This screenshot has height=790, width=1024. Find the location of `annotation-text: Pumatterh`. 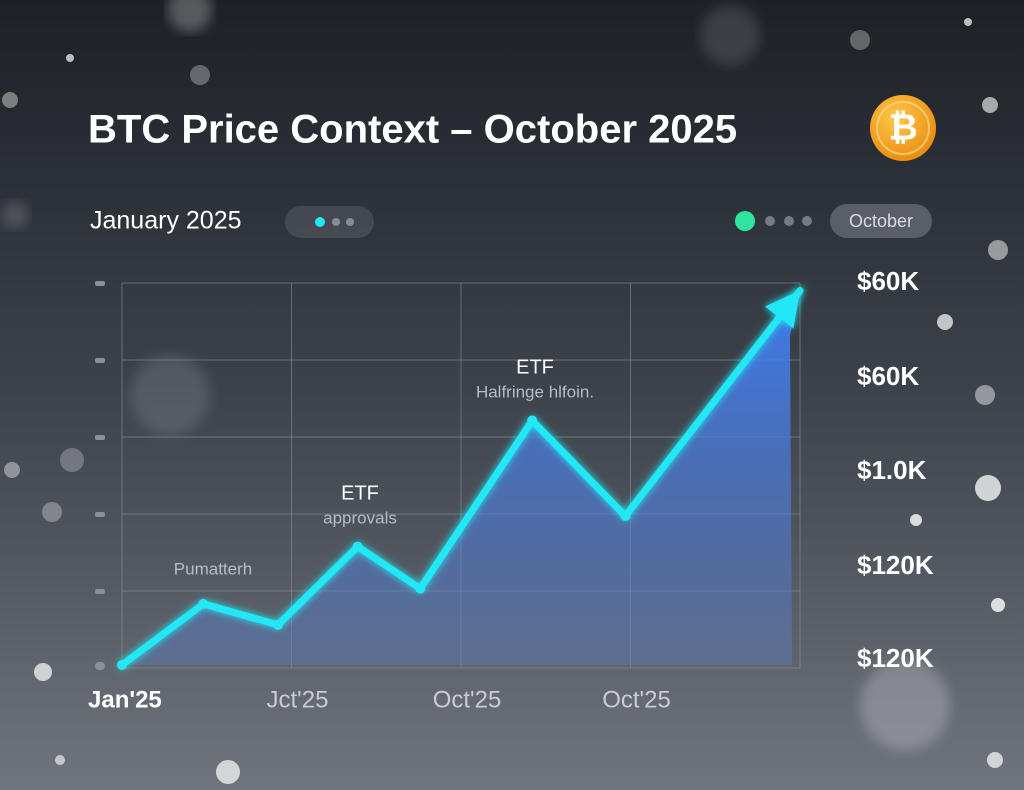

annotation-text: Pumatterh is located at coordinates (213, 568).